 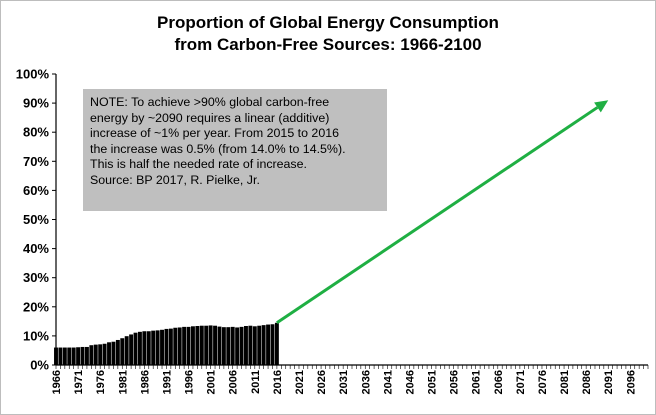 What do you see at coordinates (36, 335) in the screenshot?
I see `y-tick-label: 10%` at bounding box center [36, 335].